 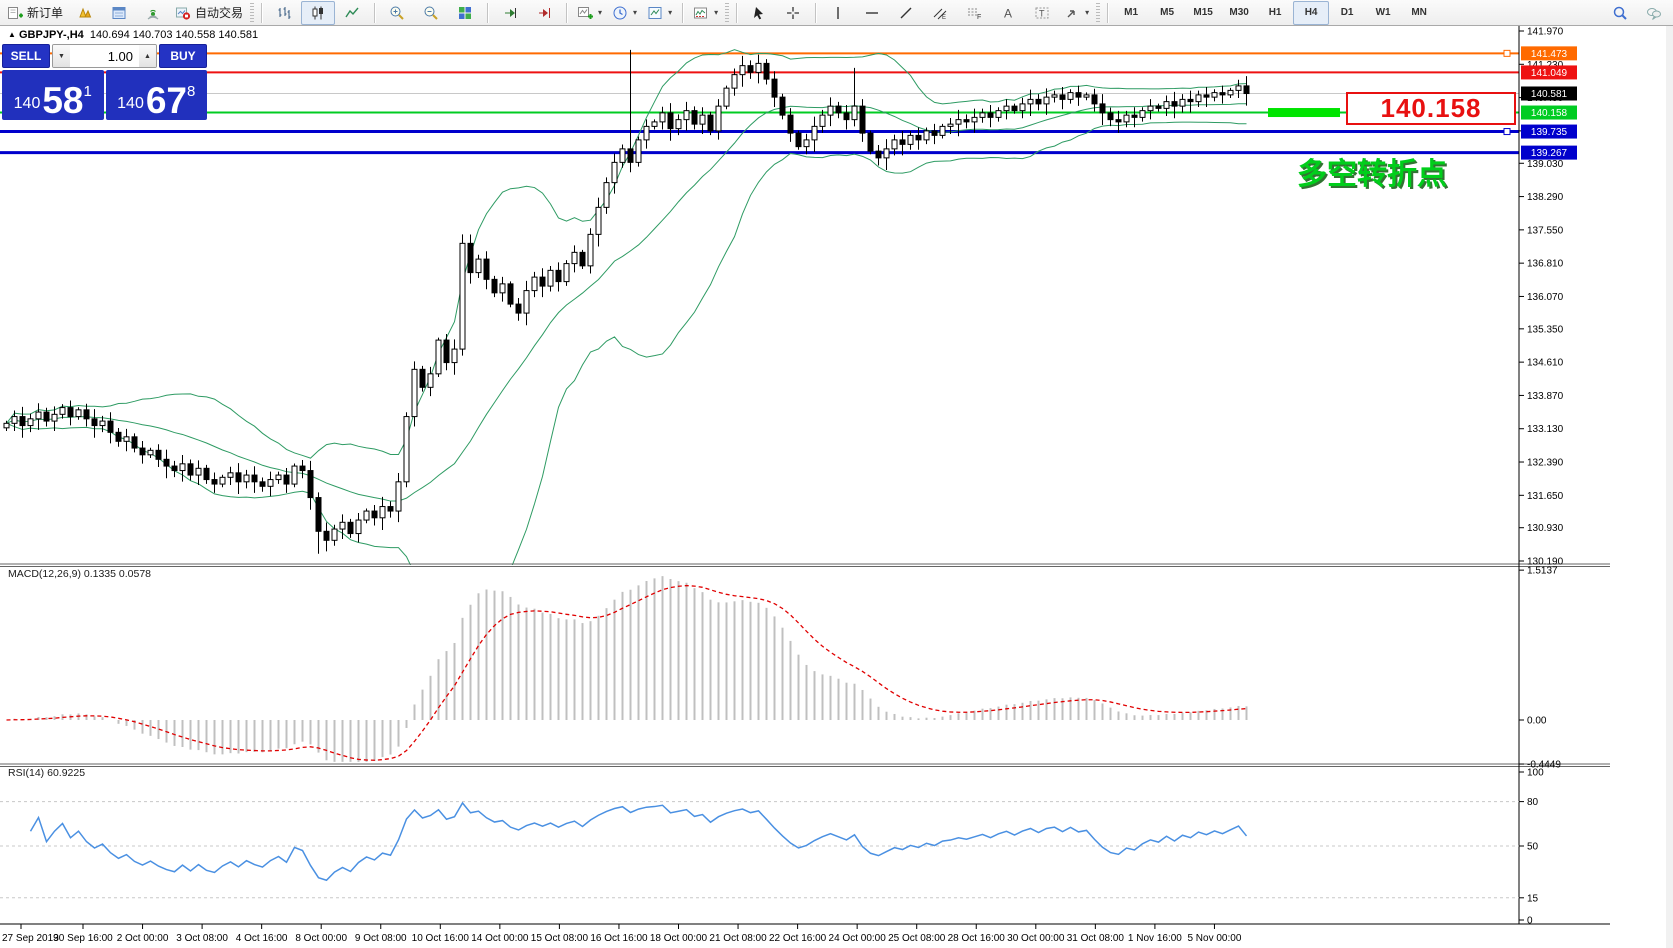 I want to click on svg-text: 27 Sep 2019, so click(x=30, y=938).